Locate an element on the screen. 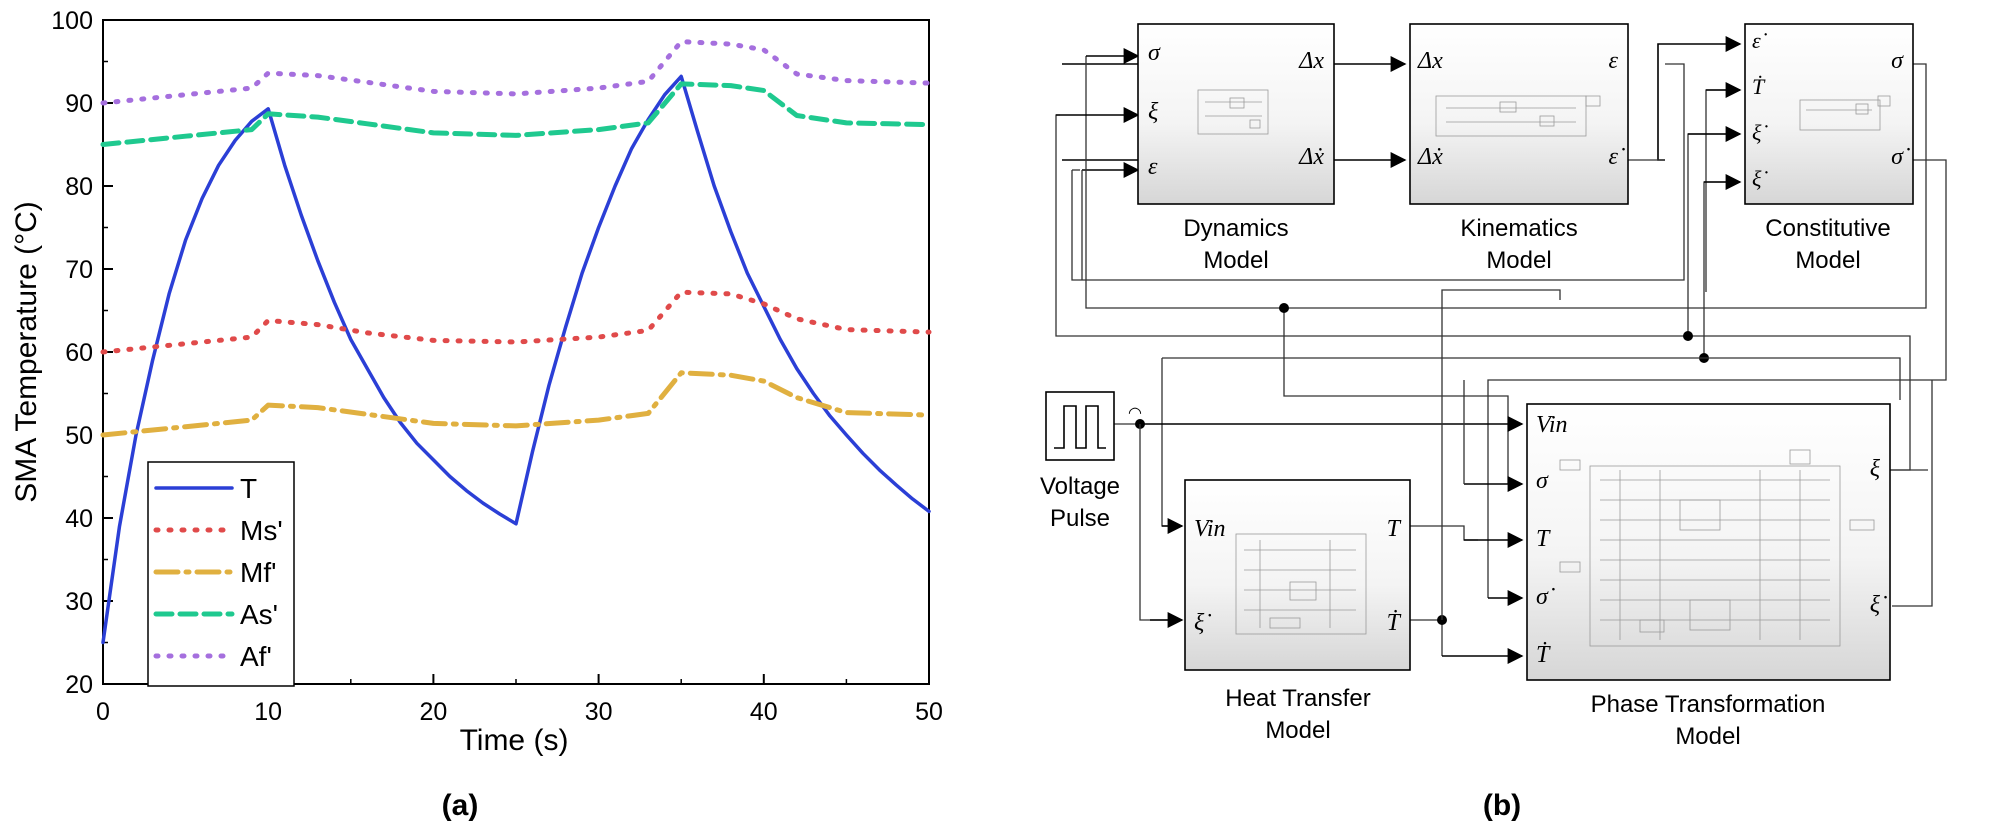 This screenshot has height=824, width=2006. y-tick-label: 20 is located at coordinates (79, 685).